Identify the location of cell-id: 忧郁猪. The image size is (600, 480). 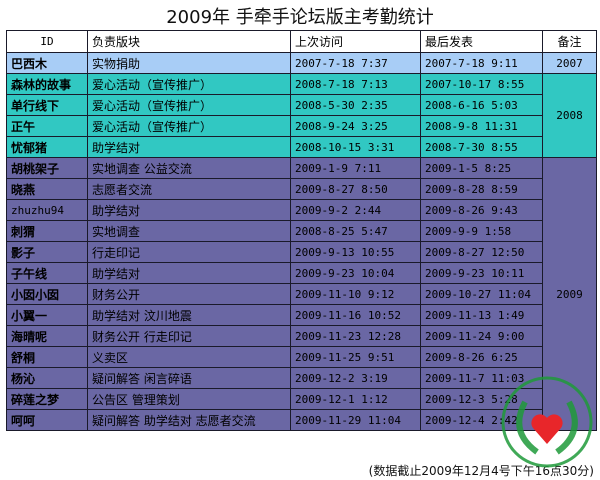
(47, 147).